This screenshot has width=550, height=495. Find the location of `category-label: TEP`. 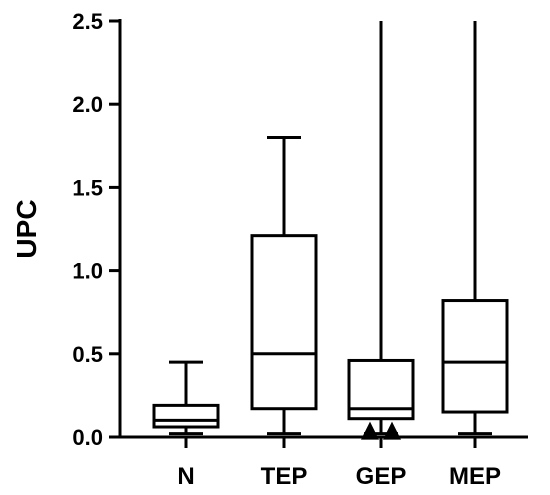

category-label: TEP is located at coordinates (284, 476).